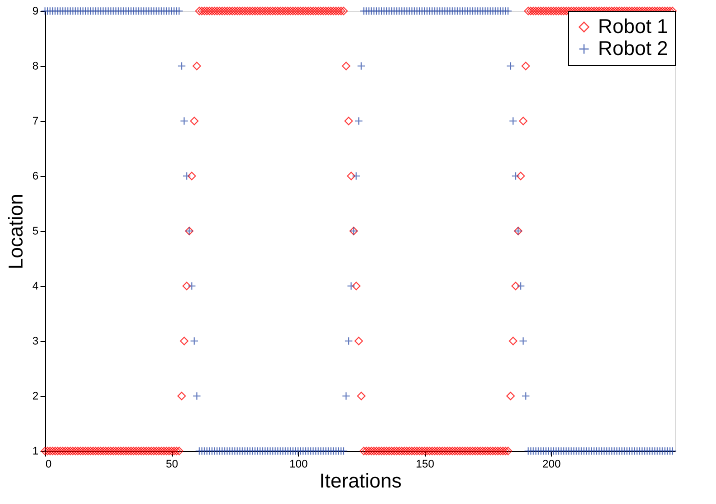 This screenshot has height=504, width=716. Describe the element at coordinates (35, 176) in the screenshot. I see `y-tick-label: 6` at that location.